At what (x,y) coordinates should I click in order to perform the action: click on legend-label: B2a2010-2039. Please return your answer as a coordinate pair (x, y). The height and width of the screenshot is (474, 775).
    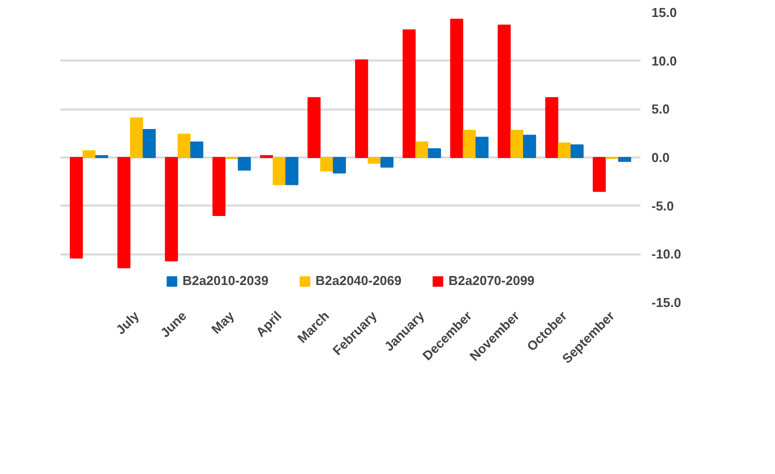
    Looking at the image, I should click on (225, 280).